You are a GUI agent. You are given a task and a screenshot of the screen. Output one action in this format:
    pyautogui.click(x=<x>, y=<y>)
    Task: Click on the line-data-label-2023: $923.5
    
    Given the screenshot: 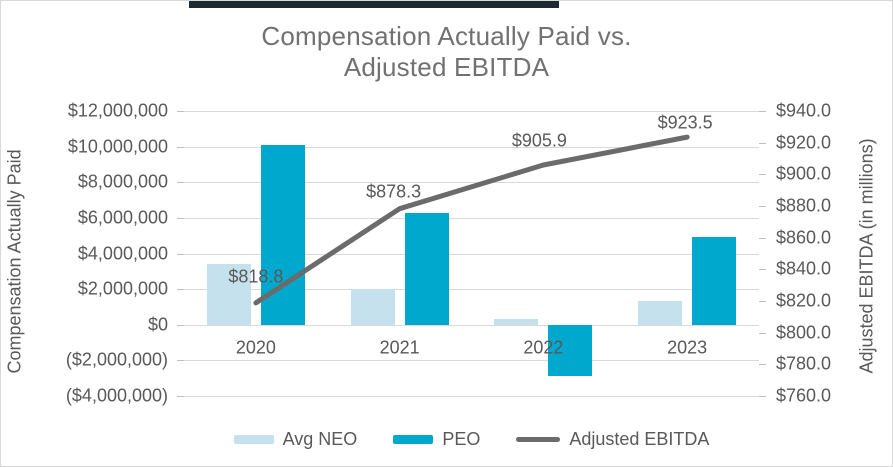 What is the action you would take?
    pyautogui.click(x=685, y=122)
    